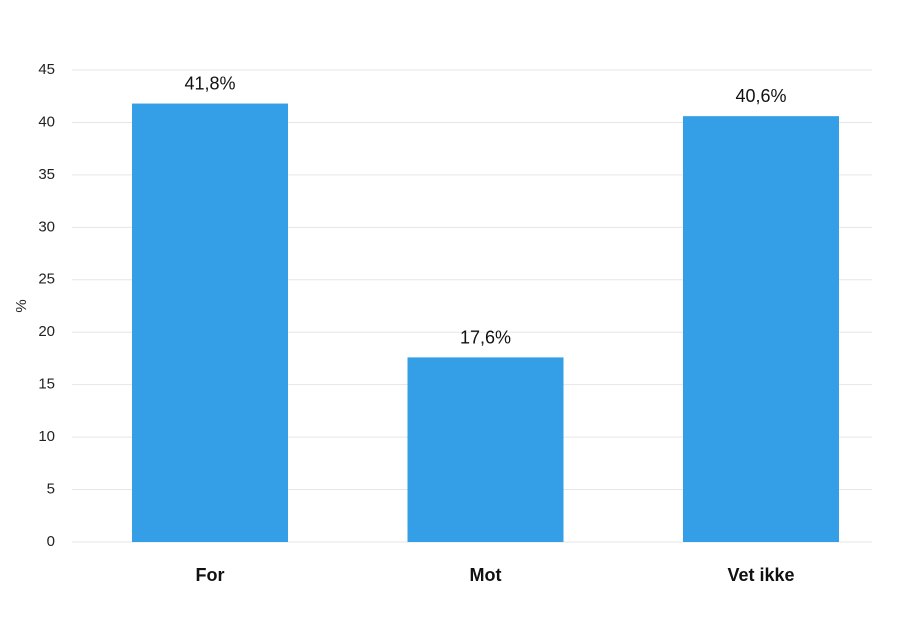 The height and width of the screenshot is (618, 900). I want to click on y-tick-label: 15, so click(46, 384).